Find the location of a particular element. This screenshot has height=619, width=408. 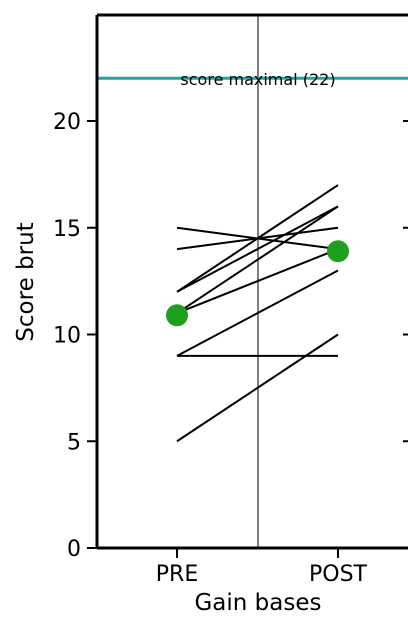

y-tick-label-0: 0 is located at coordinates (74, 549).